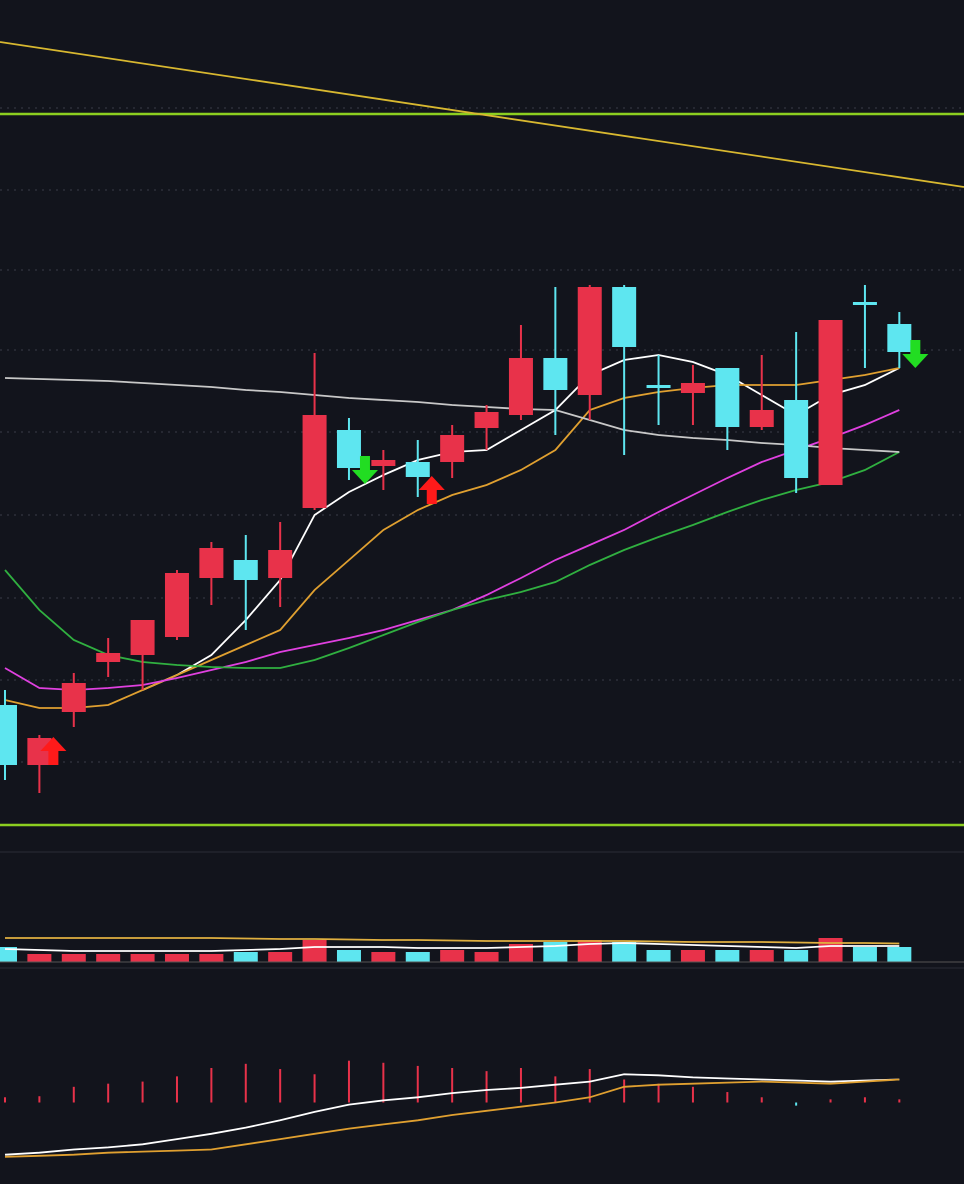 The width and height of the screenshot is (964, 1184). I want to click on moving-average, so click(452, 415).